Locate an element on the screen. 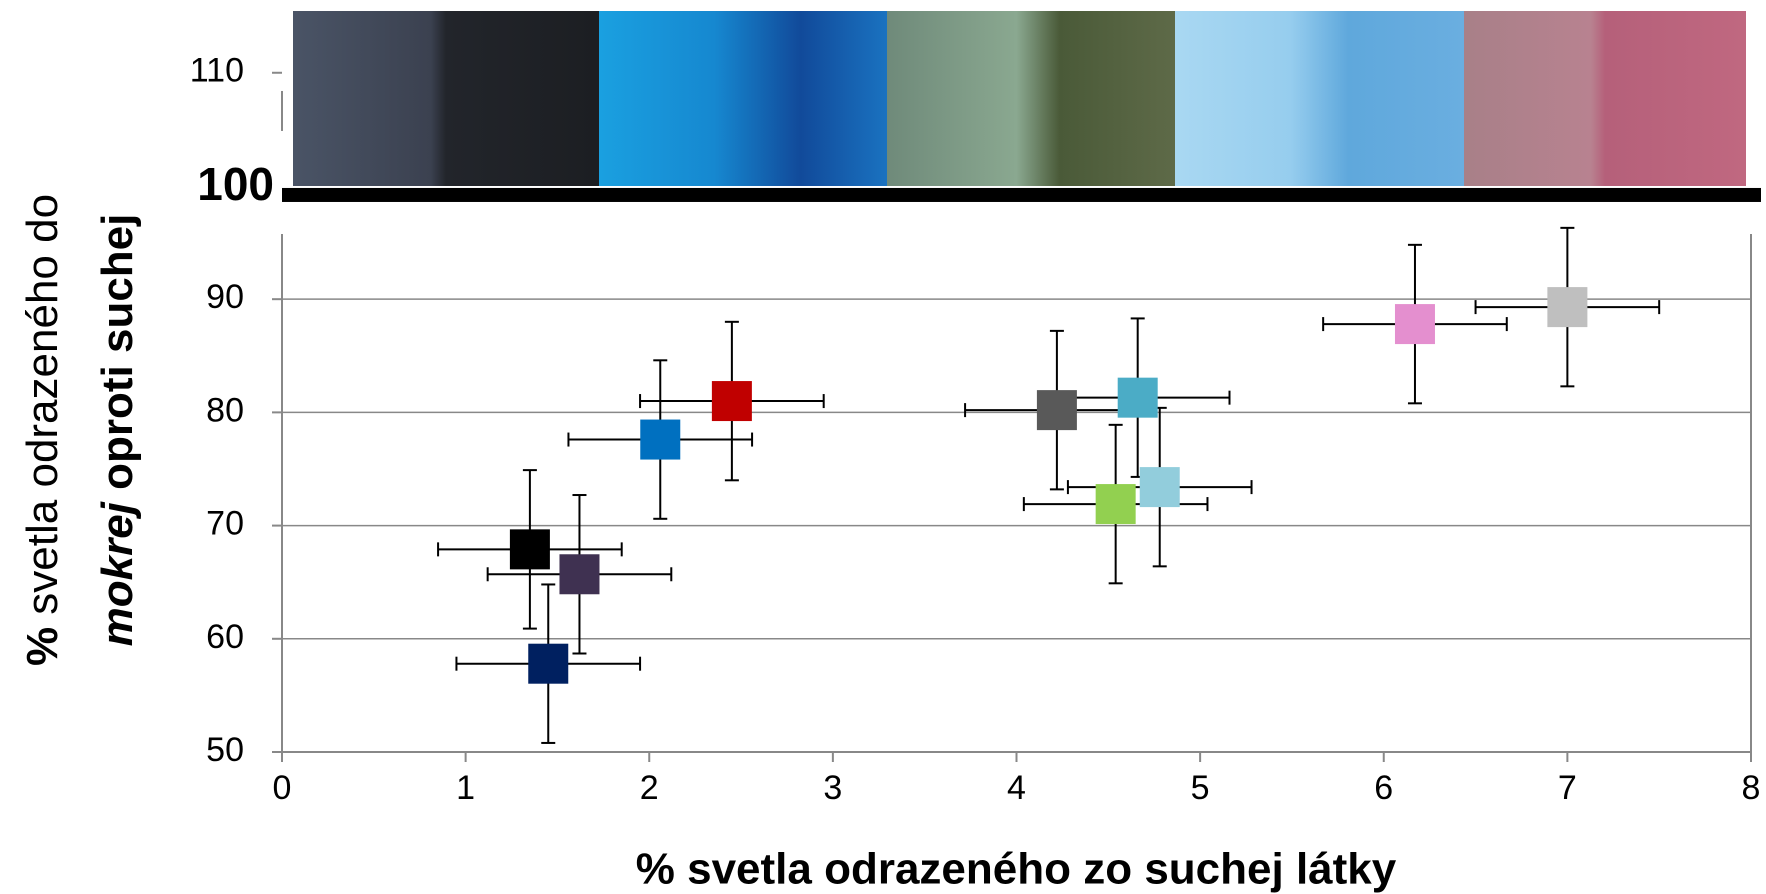 The height and width of the screenshot is (894, 1766). x-axis-title: % svetla odrazeného zo suchej látky is located at coordinates (1016, 869).